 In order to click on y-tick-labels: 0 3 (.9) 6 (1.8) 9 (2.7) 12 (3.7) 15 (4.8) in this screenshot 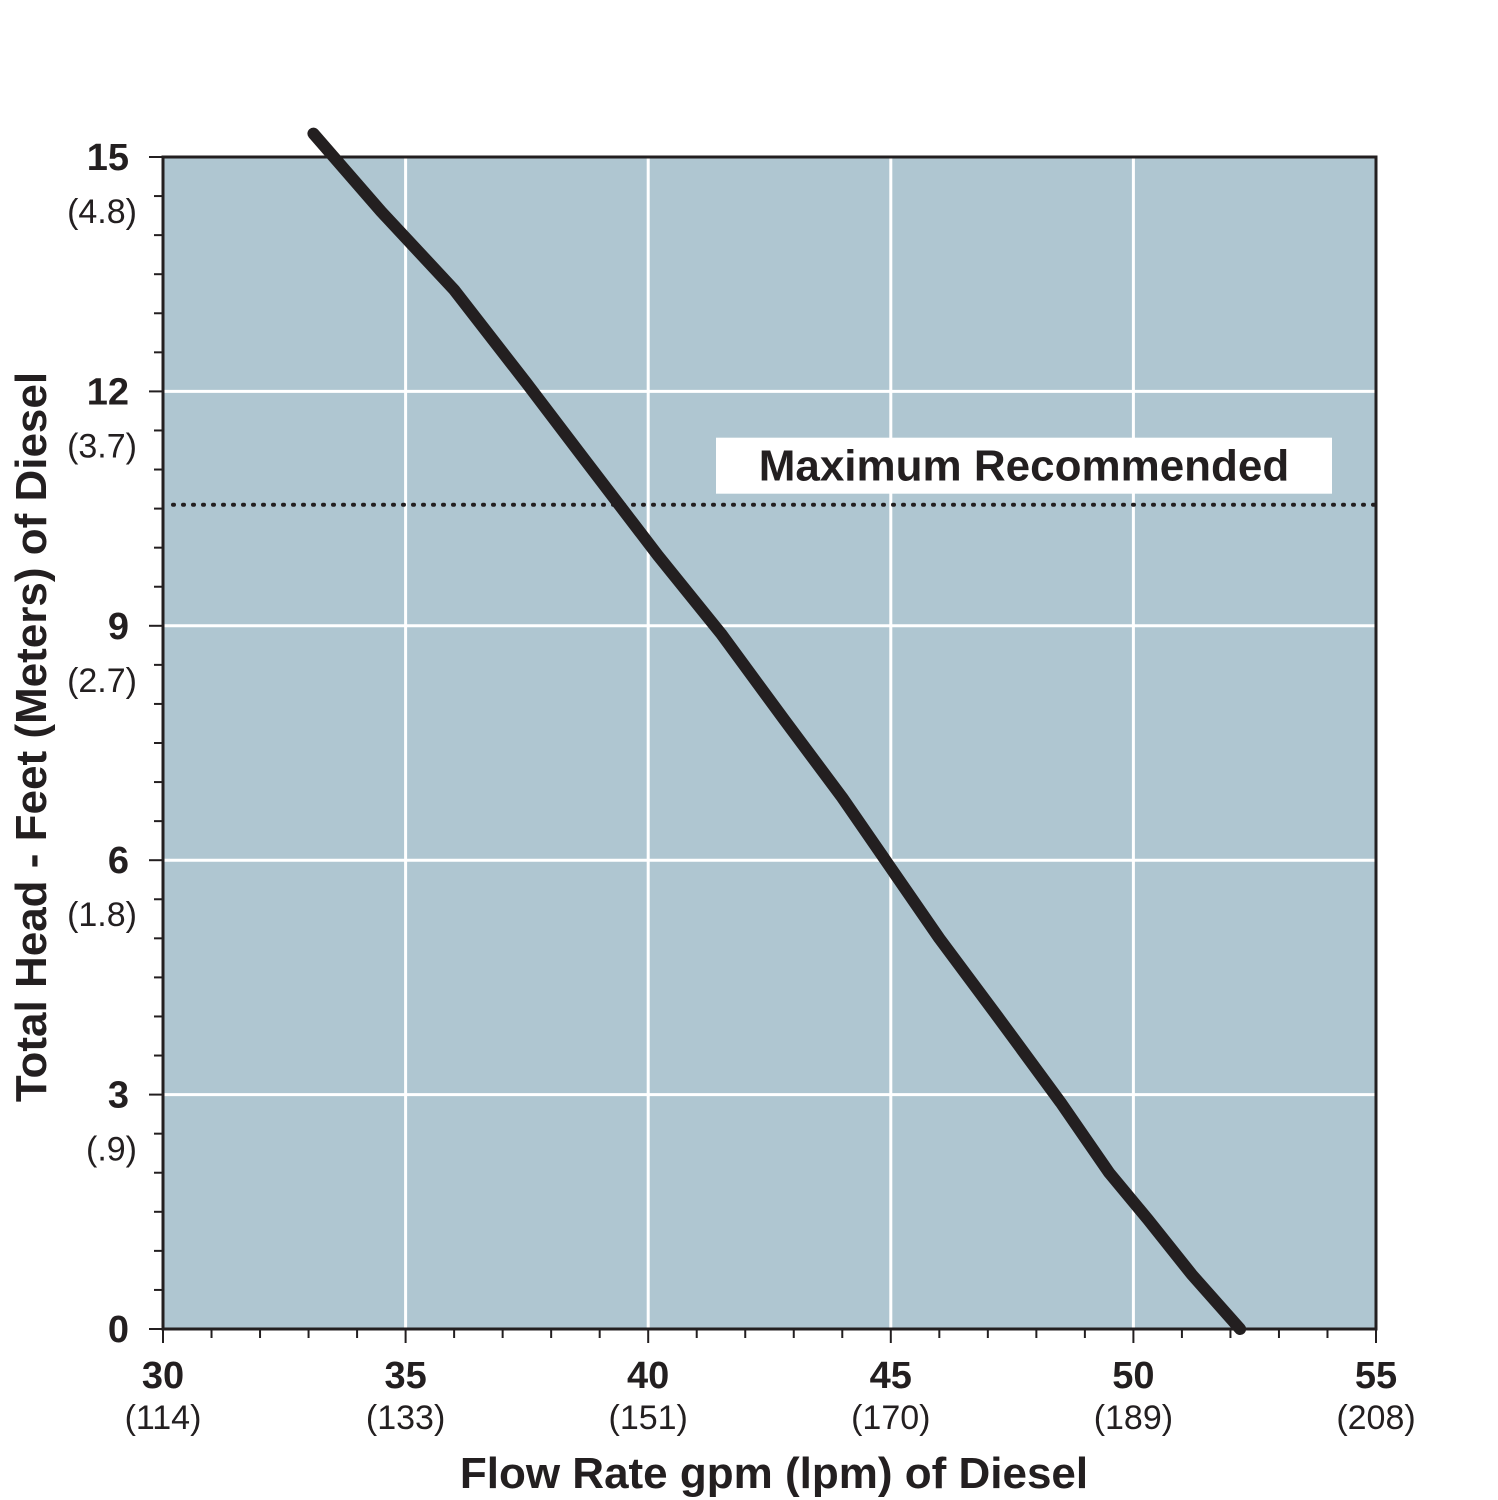, I will do `click(102, 744)`.